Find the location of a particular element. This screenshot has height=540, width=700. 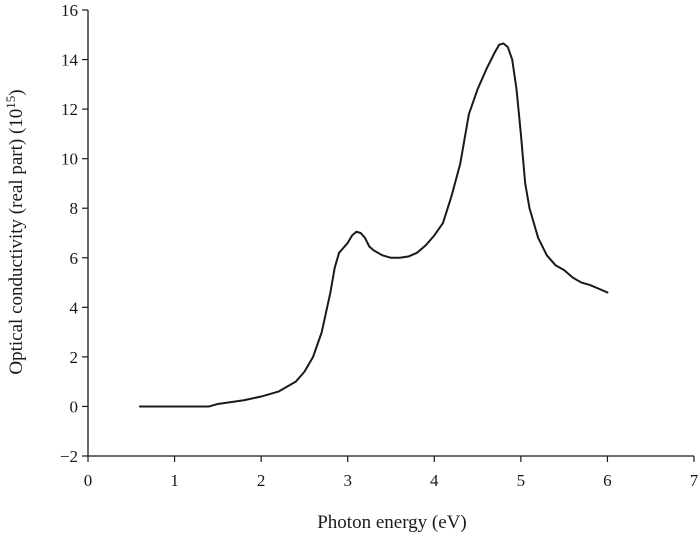

x-tick-label: 0 is located at coordinates (88, 480).